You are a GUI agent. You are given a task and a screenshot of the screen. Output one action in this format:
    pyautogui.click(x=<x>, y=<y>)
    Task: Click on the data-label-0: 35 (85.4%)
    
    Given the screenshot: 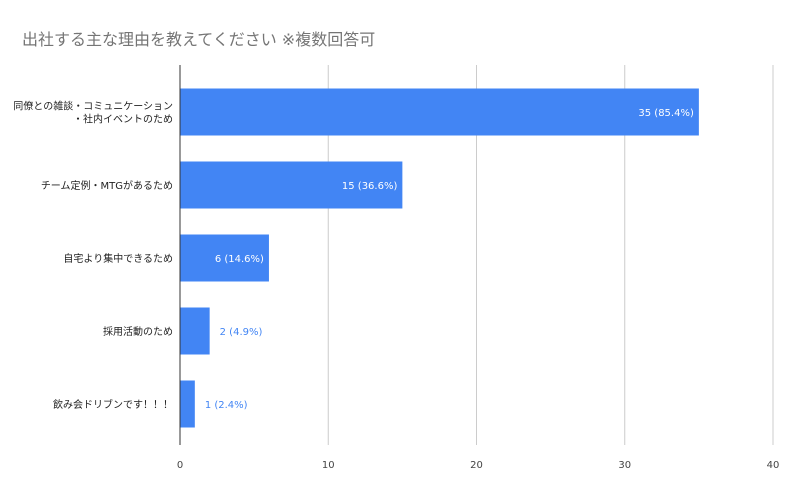 What is the action you would take?
    pyautogui.click(x=666, y=113)
    